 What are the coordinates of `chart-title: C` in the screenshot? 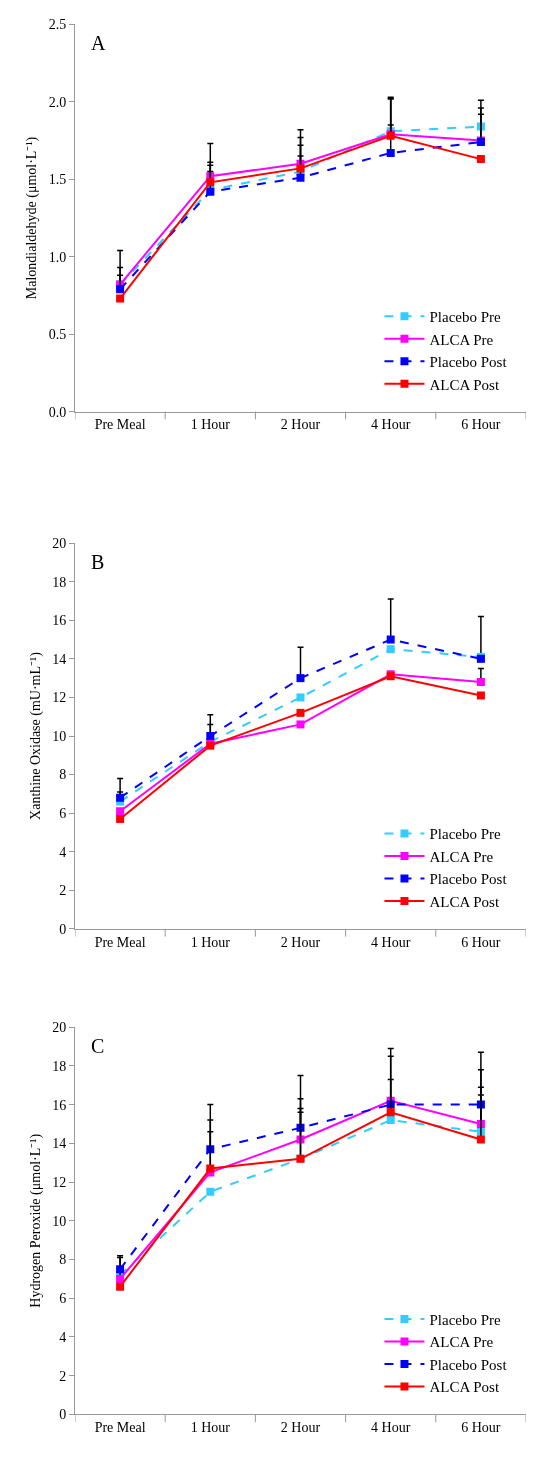 It's located at (98, 1046).